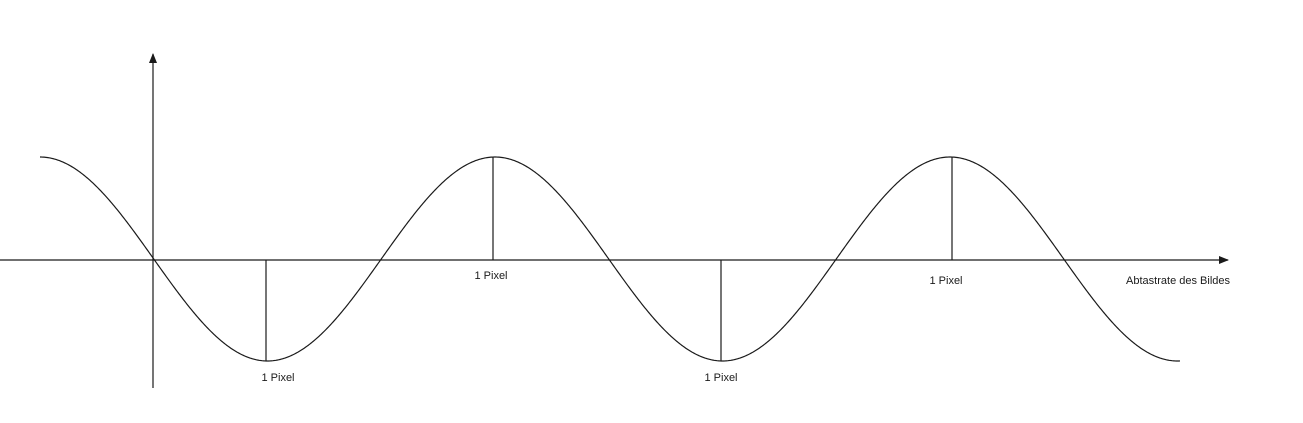 The height and width of the screenshot is (423, 1303). What do you see at coordinates (720, 378) in the screenshot?
I see `sample-label-3: 1 Pixel` at bounding box center [720, 378].